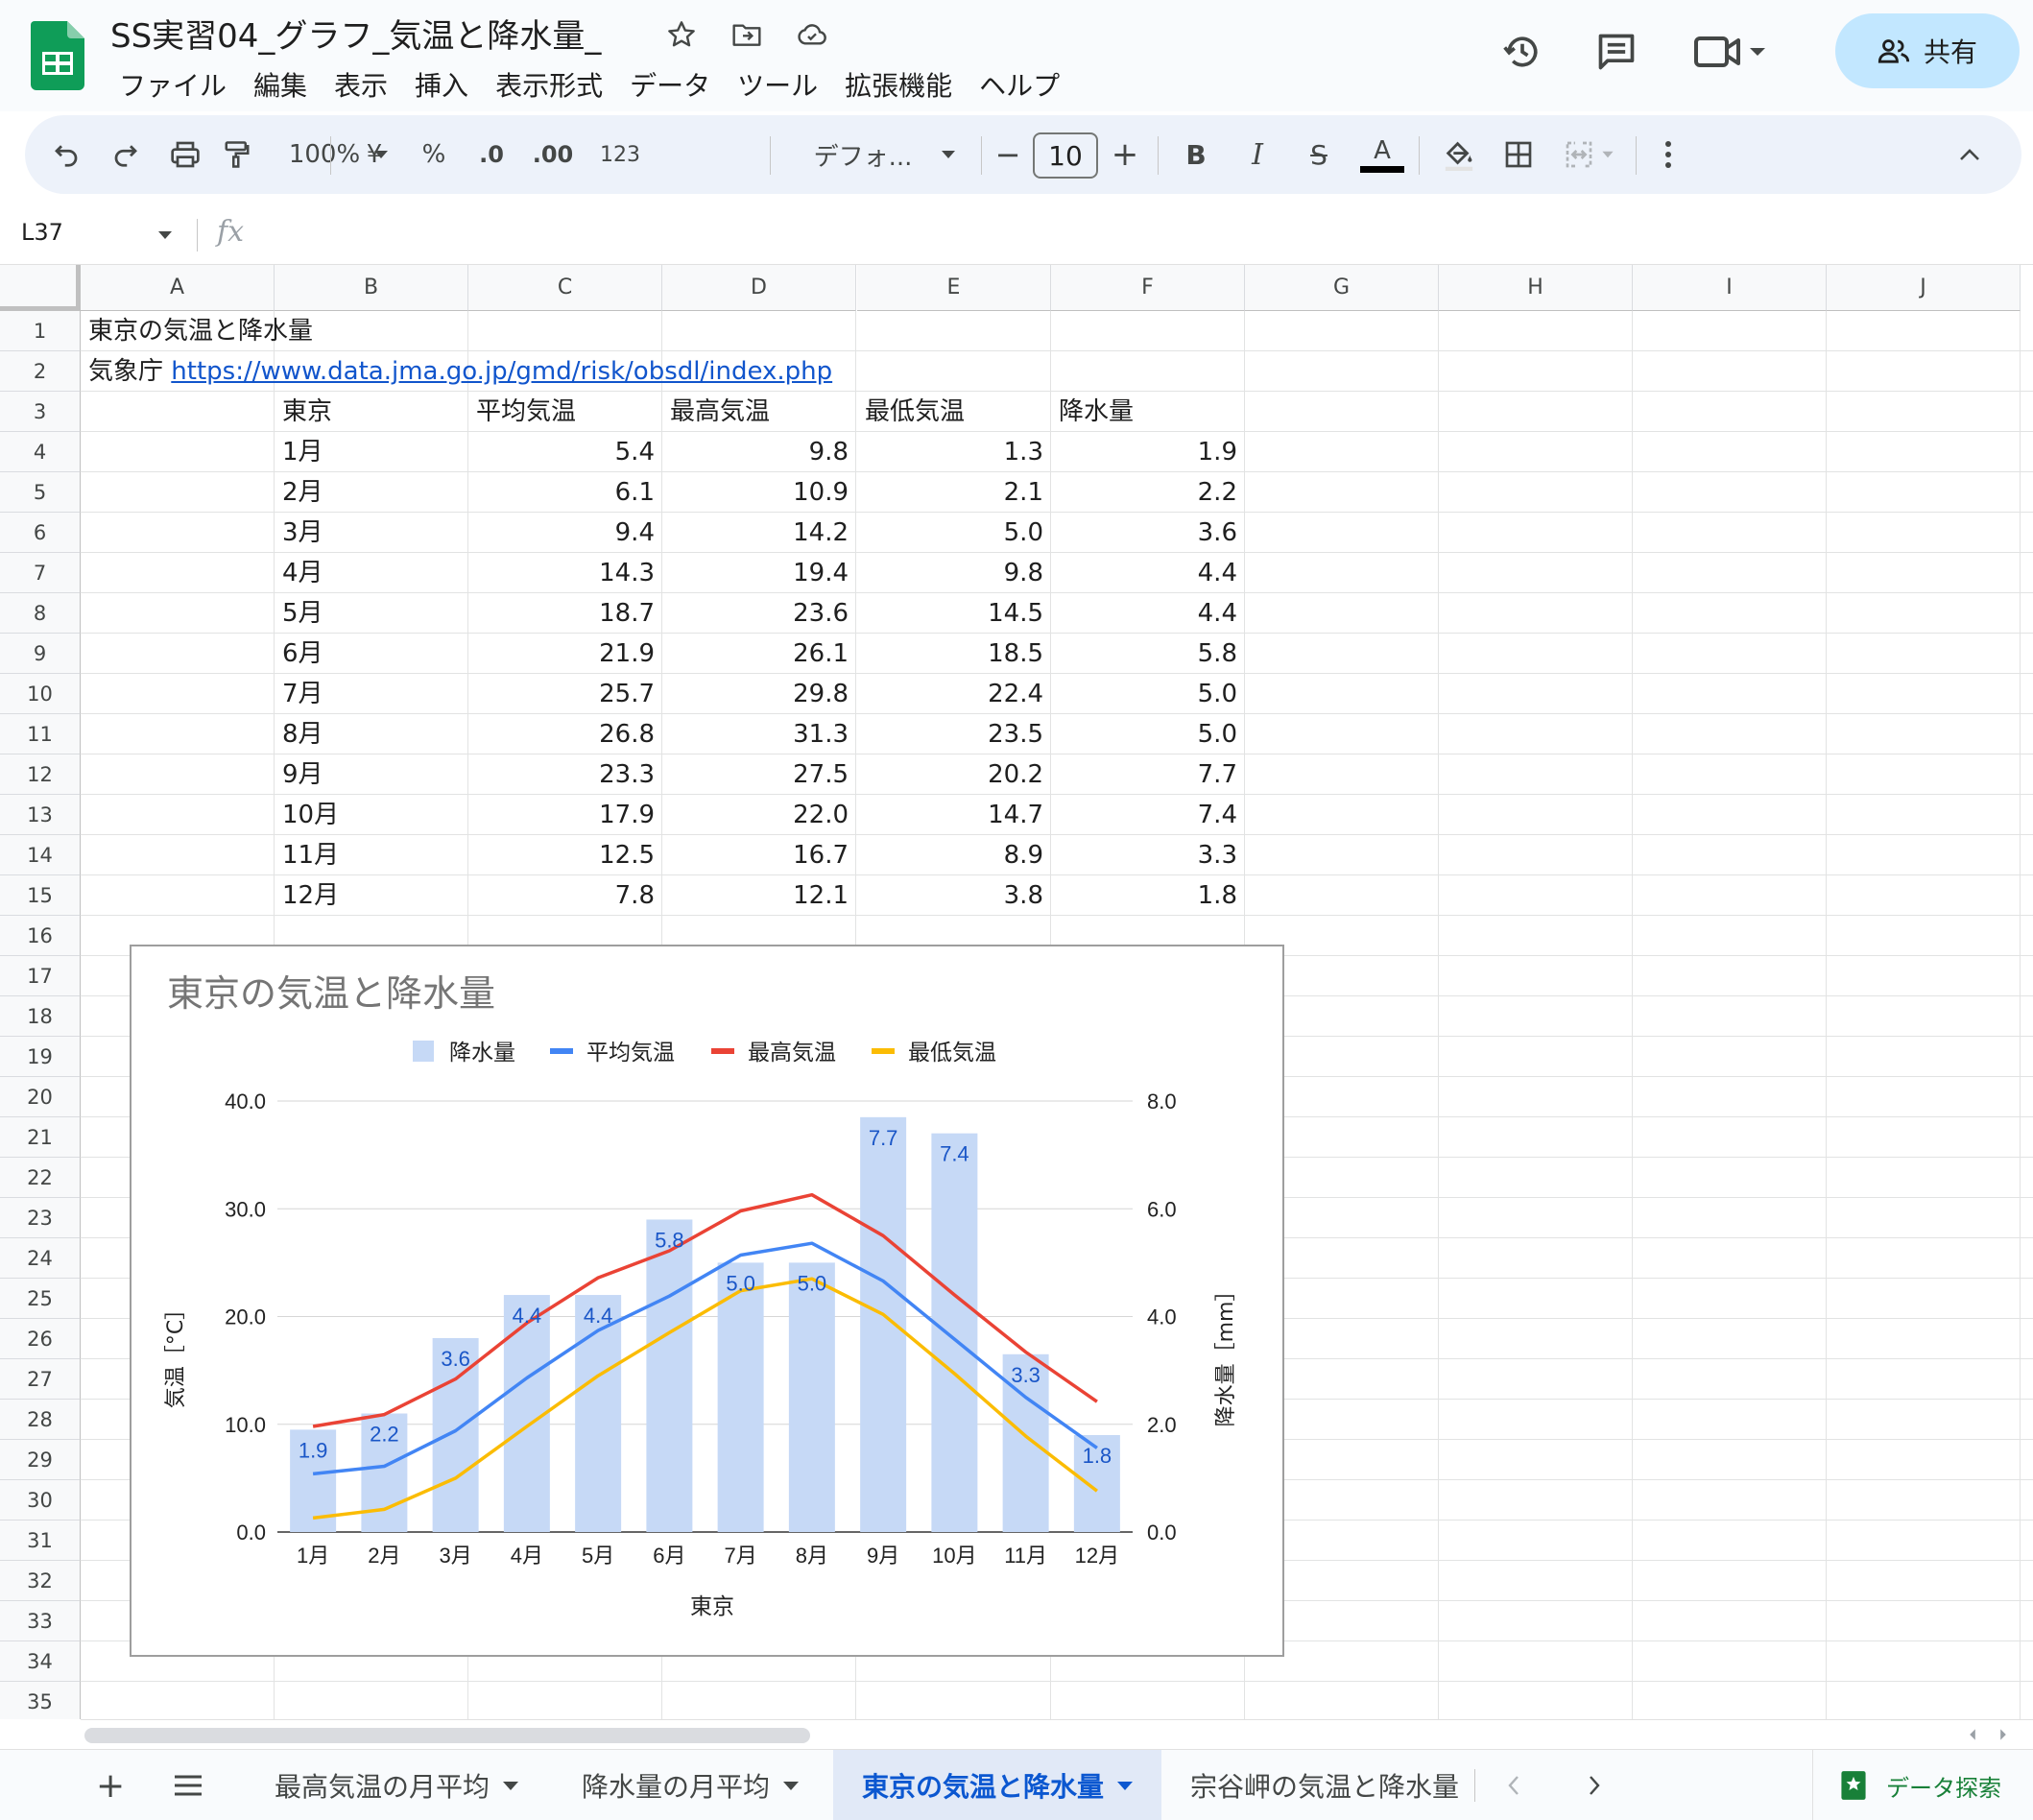 This screenshot has height=1820, width=2033. I want to click on value-cell: 7.8, so click(634, 896).